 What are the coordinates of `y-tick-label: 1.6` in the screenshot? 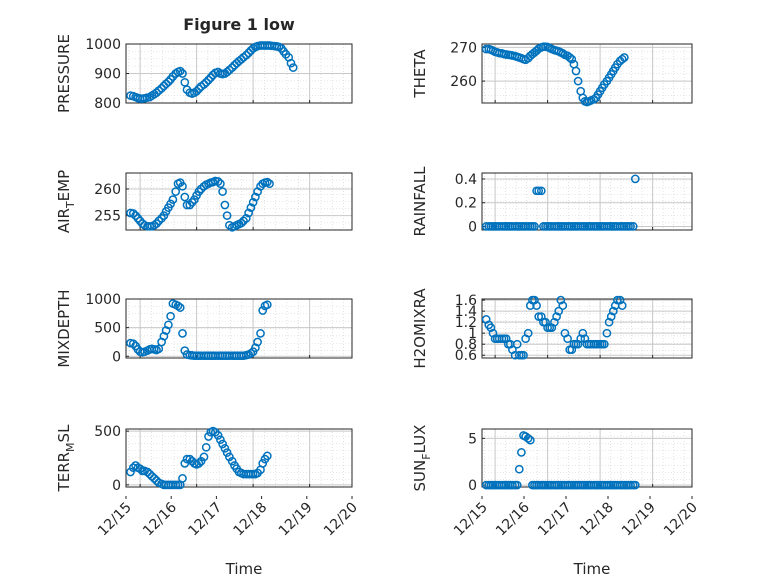 It's located at (466, 301).